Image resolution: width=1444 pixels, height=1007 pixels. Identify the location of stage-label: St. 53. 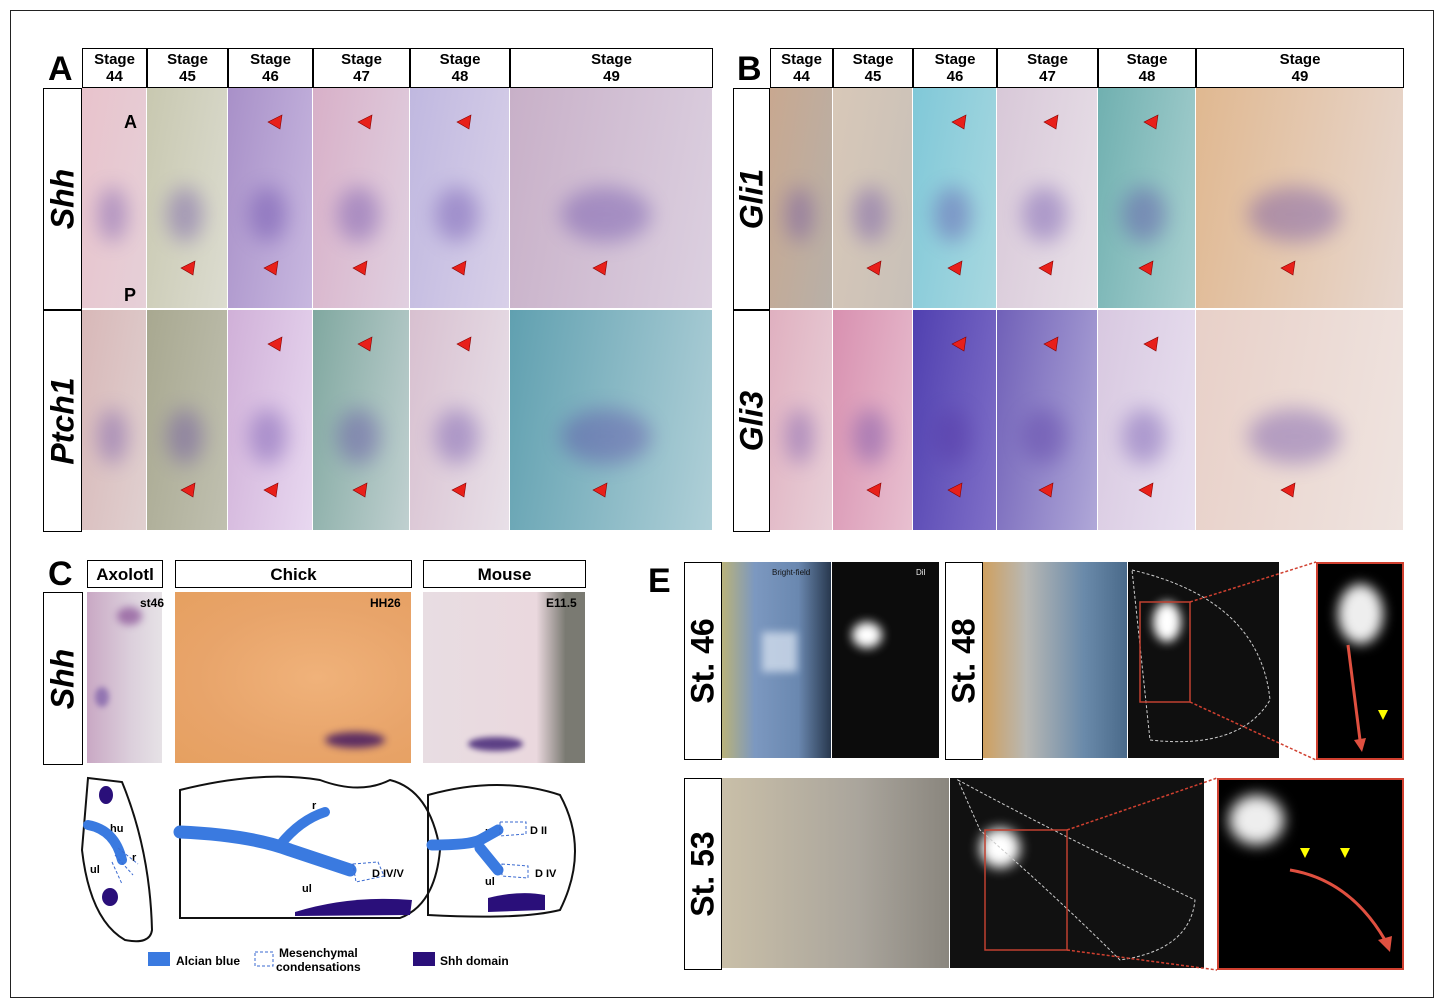
(703, 874).